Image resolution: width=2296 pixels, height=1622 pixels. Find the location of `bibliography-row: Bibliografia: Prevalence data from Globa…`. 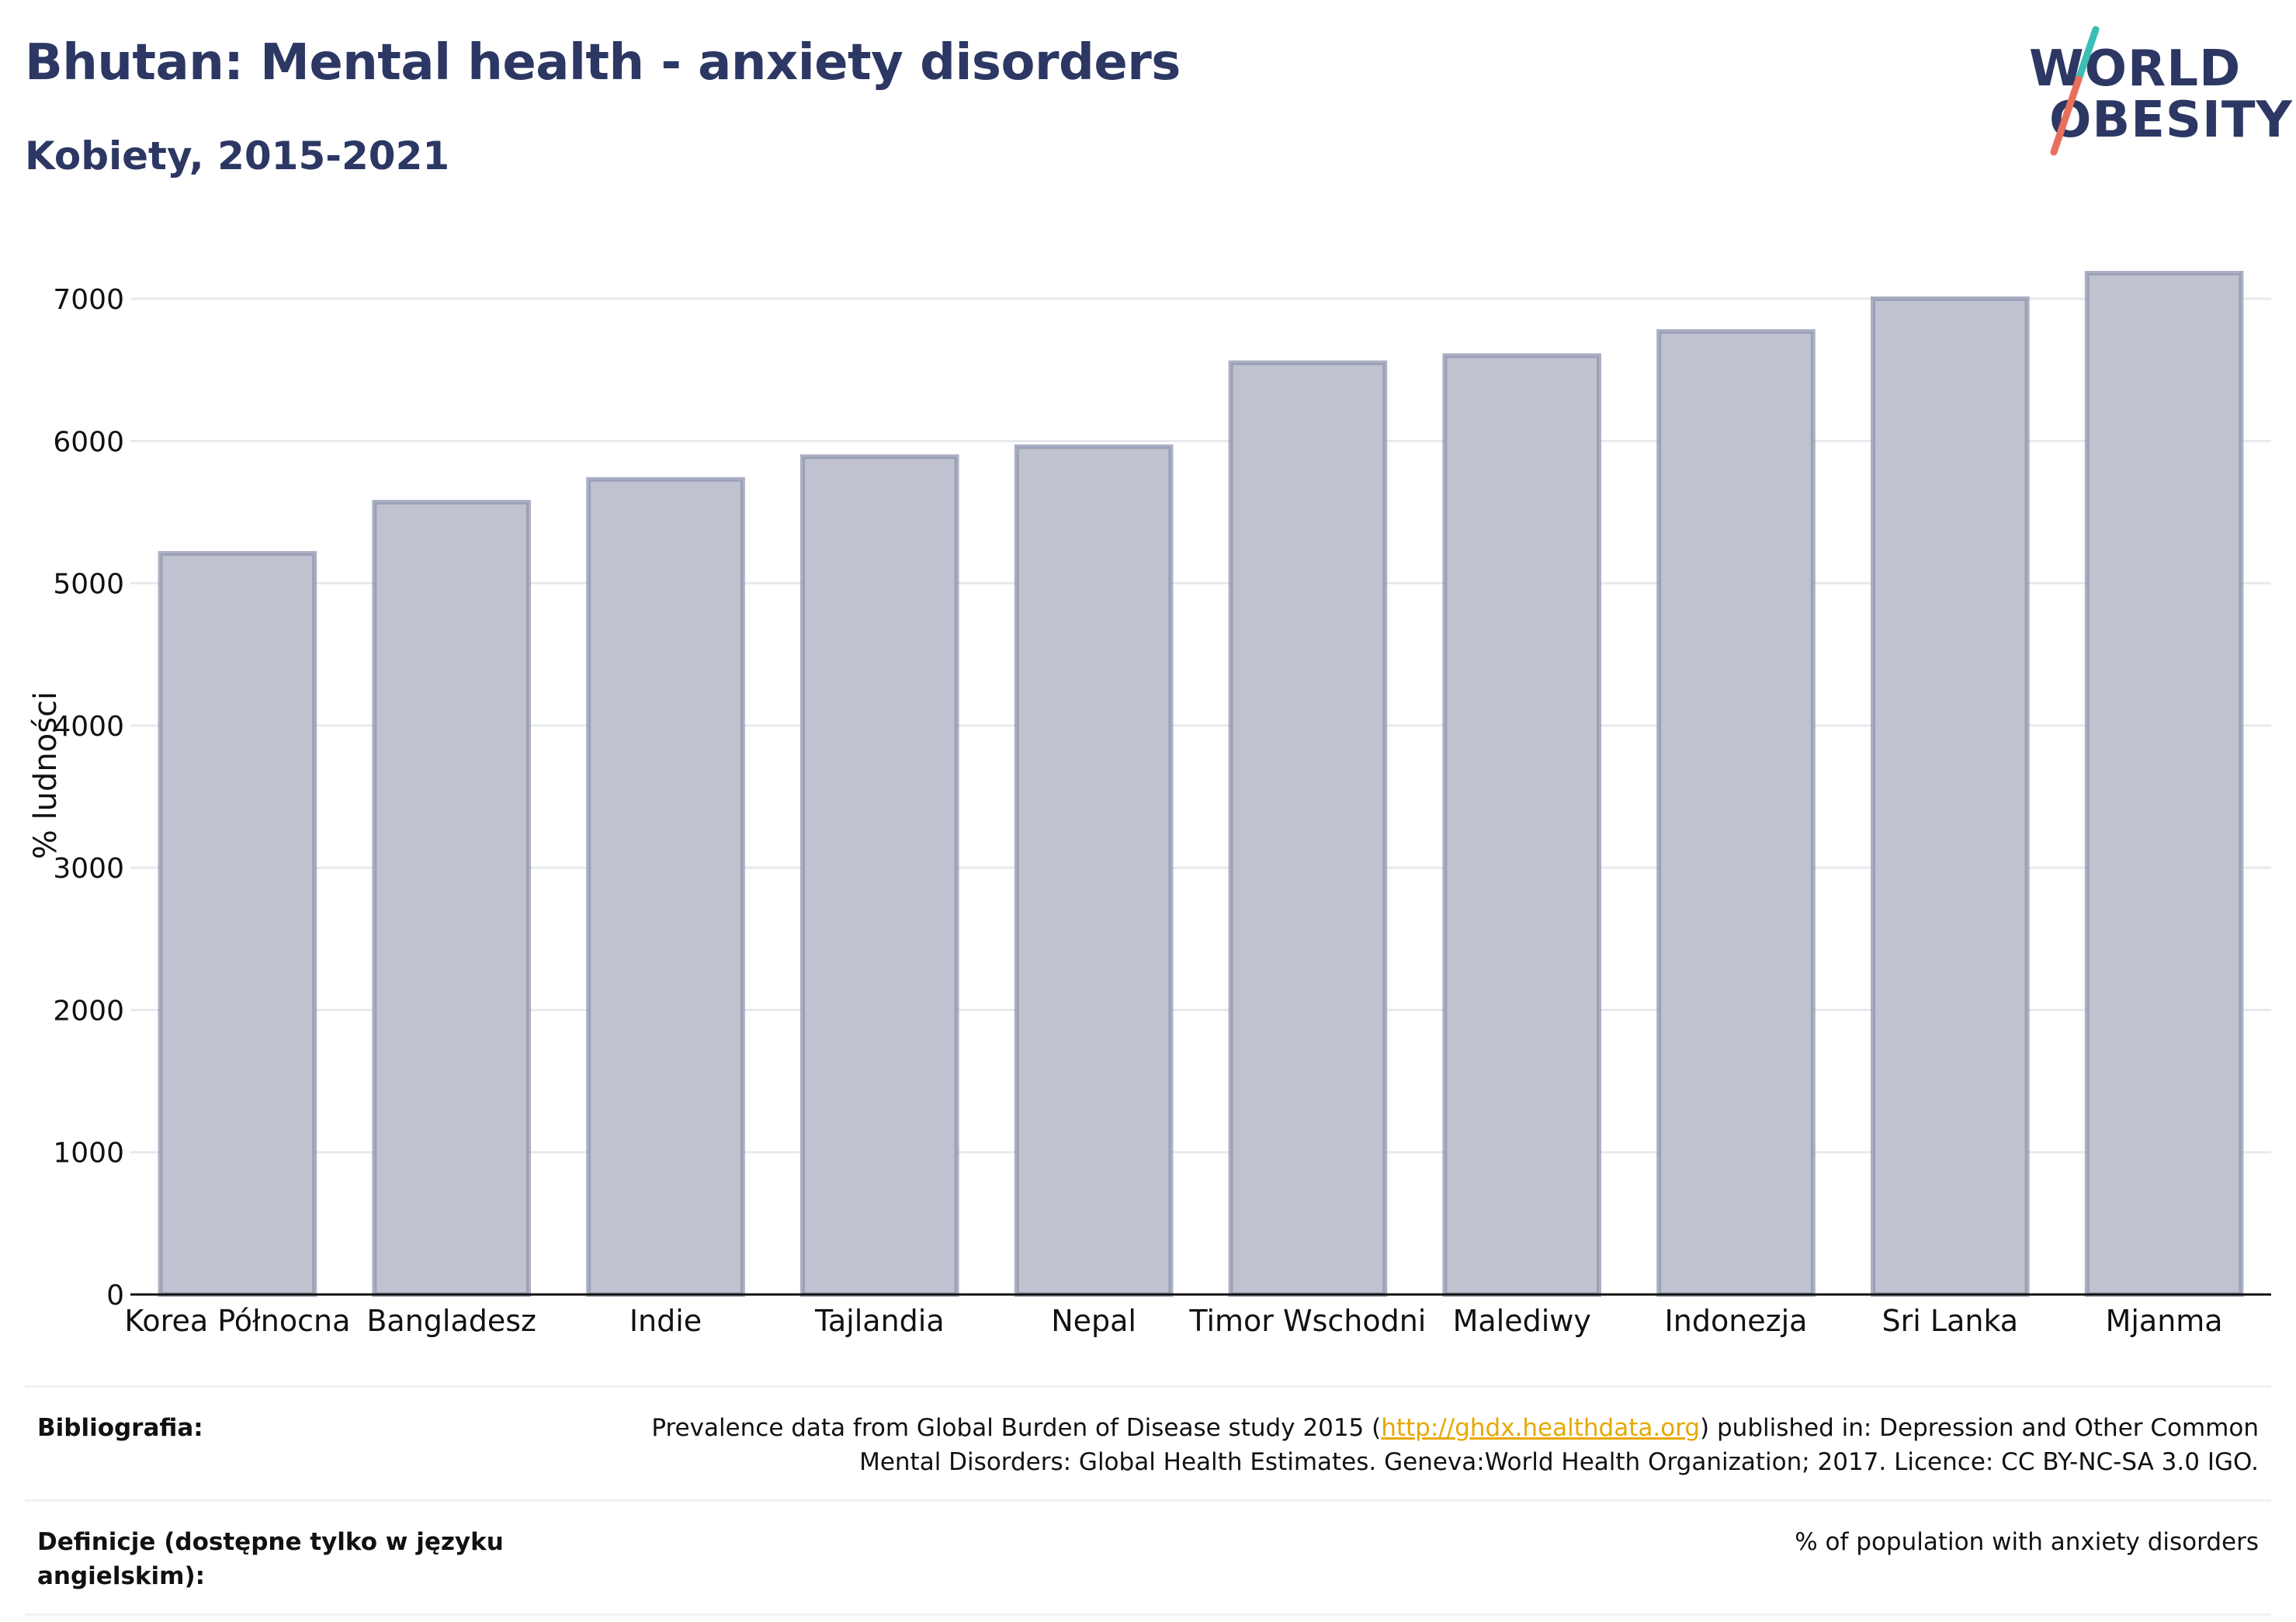

bibliography-row: Bibliografia: Prevalence data from Globa… is located at coordinates (1148, 1442).